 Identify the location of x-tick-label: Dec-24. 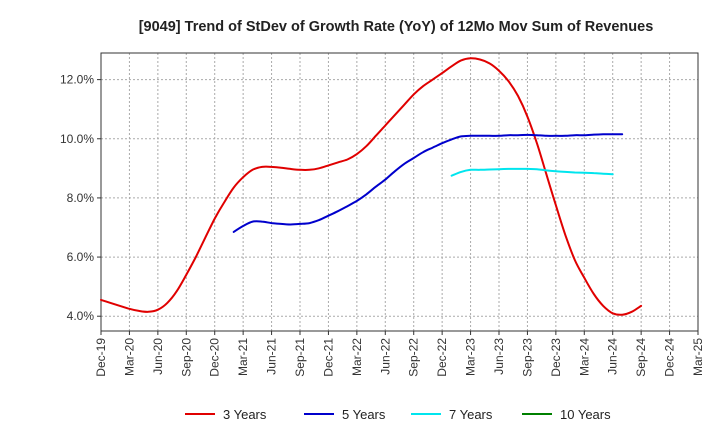
(670, 357).